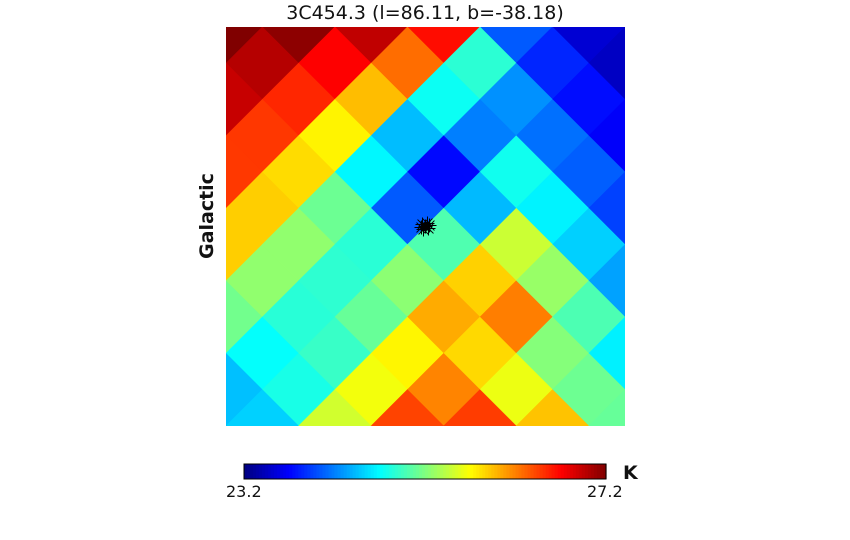 This screenshot has width=850, height=540. What do you see at coordinates (425, 13) in the screenshot?
I see `chart-title: 3C454.3 (l=86.11, b=-38.18)` at bounding box center [425, 13].